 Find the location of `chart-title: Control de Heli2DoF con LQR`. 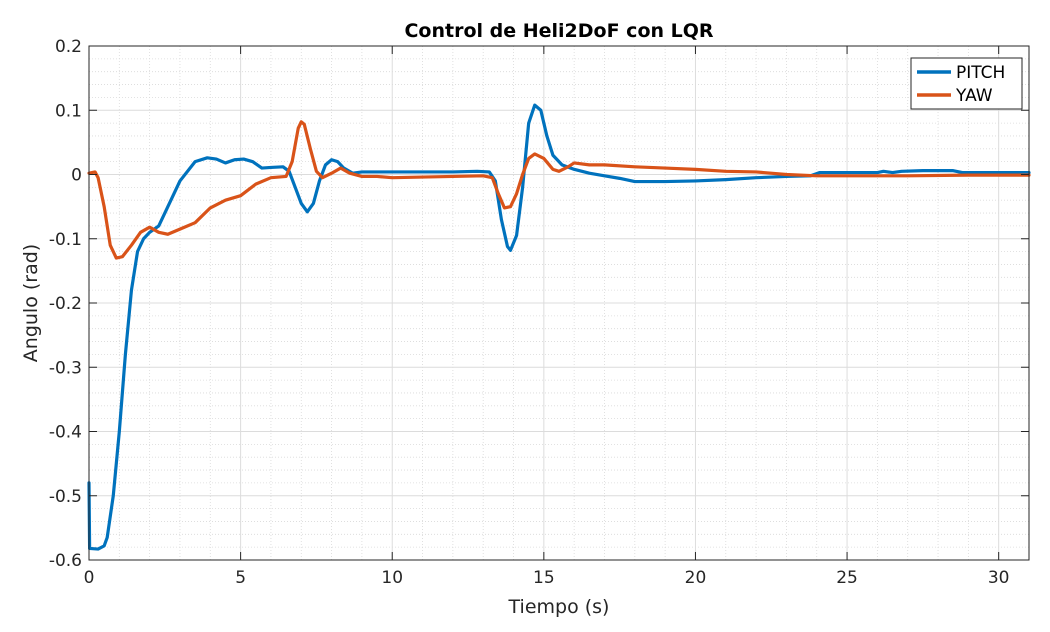

chart-title: Control de Heli2DoF con LQR is located at coordinates (558, 31).